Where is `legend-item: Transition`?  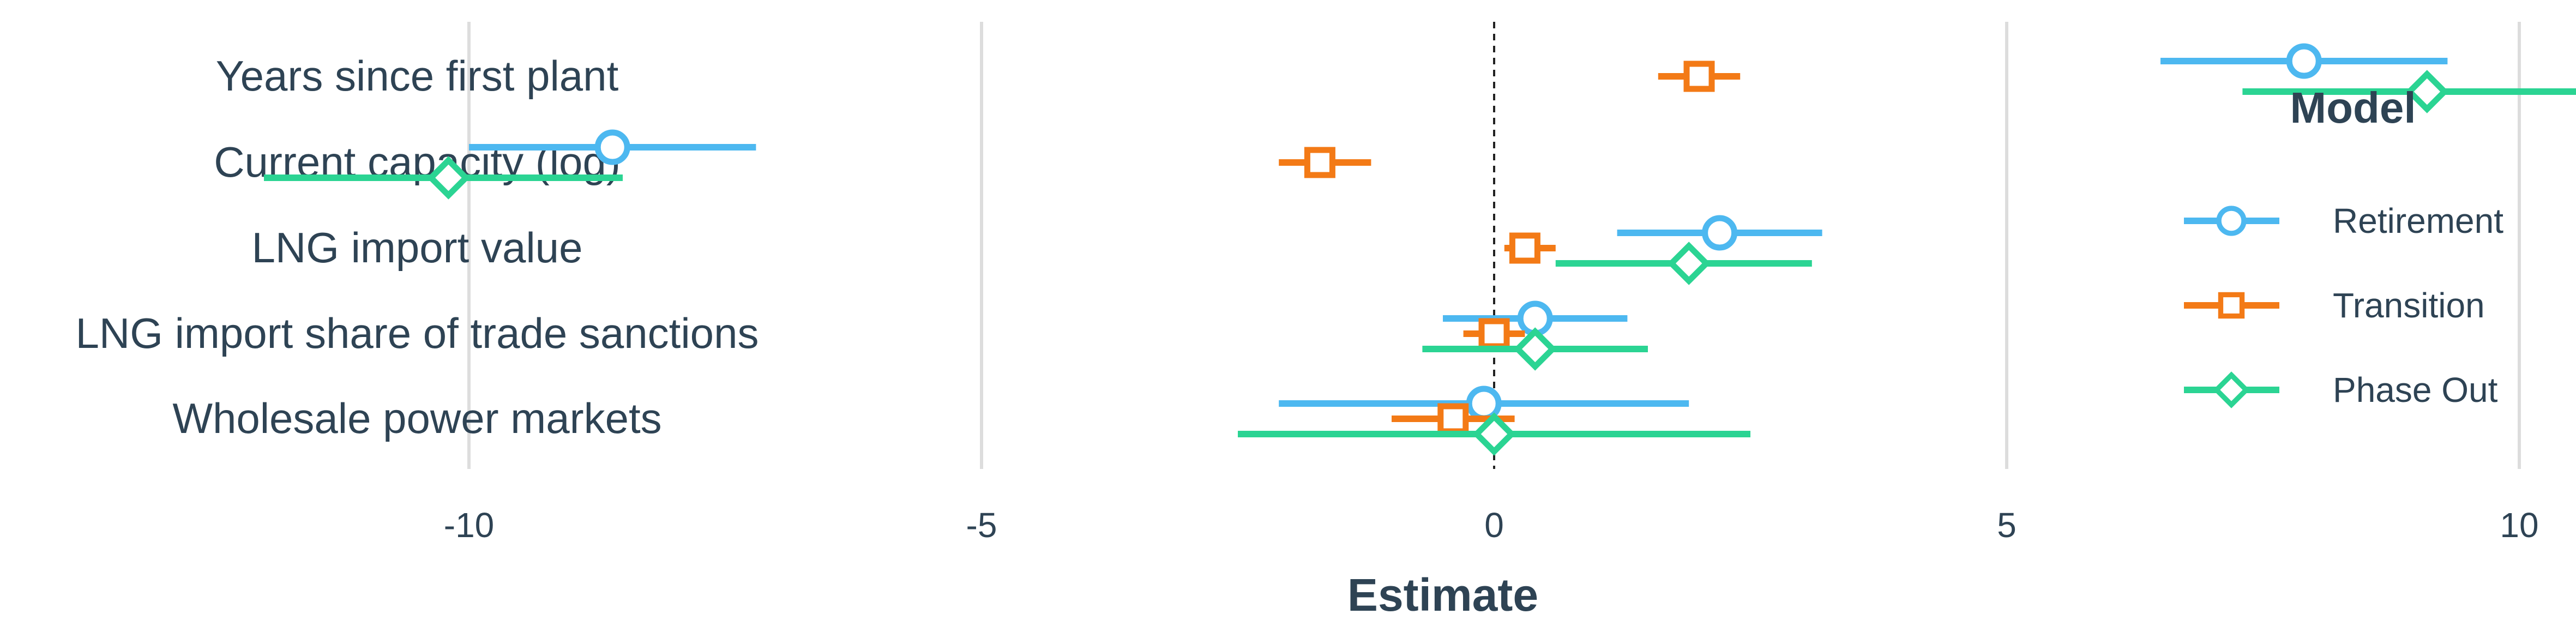 legend-item: Transition is located at coordinates (2334, 305).